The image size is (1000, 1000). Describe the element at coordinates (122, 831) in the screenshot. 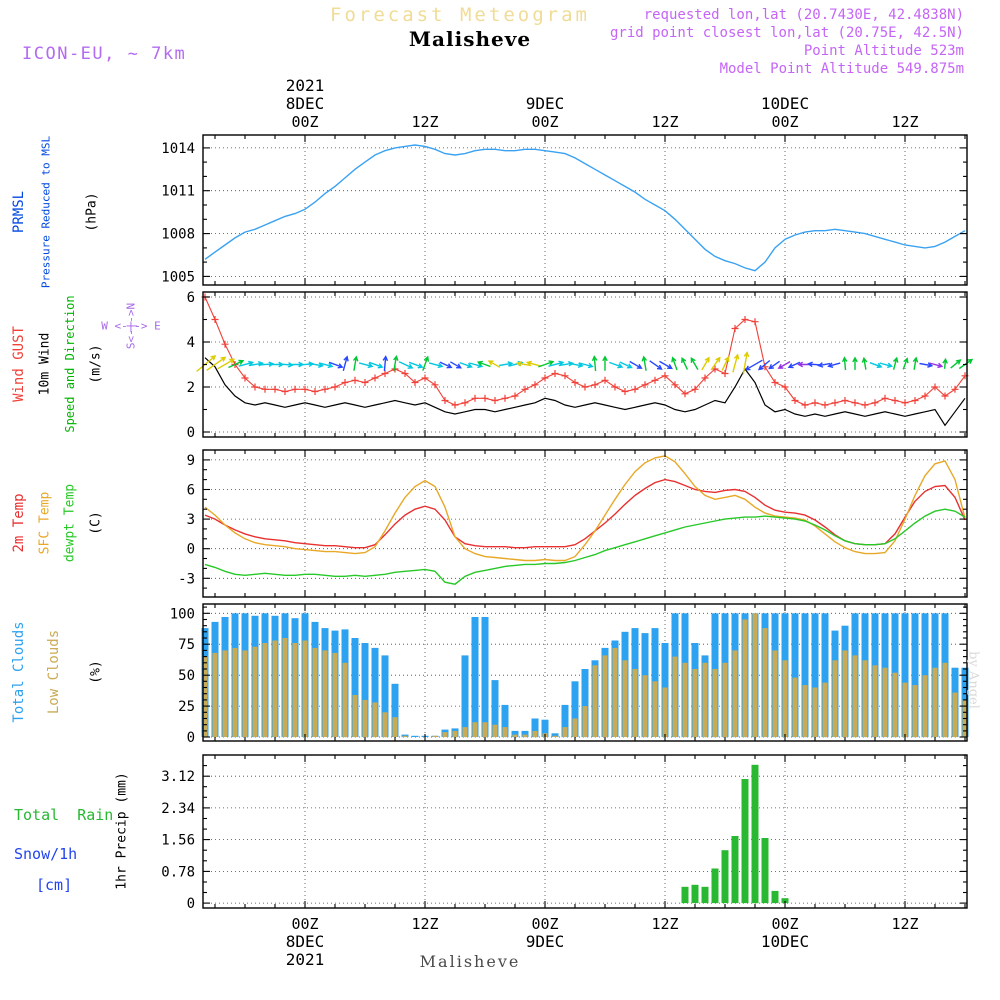

I see `precip-axis-label: 1hr Precip (mm)` at that location.